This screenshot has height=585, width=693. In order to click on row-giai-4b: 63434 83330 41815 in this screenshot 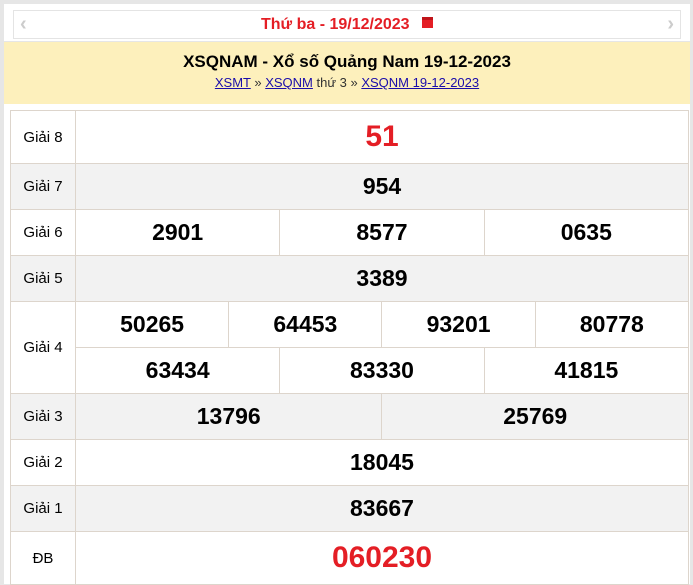, I will do `click(350, 370)`.